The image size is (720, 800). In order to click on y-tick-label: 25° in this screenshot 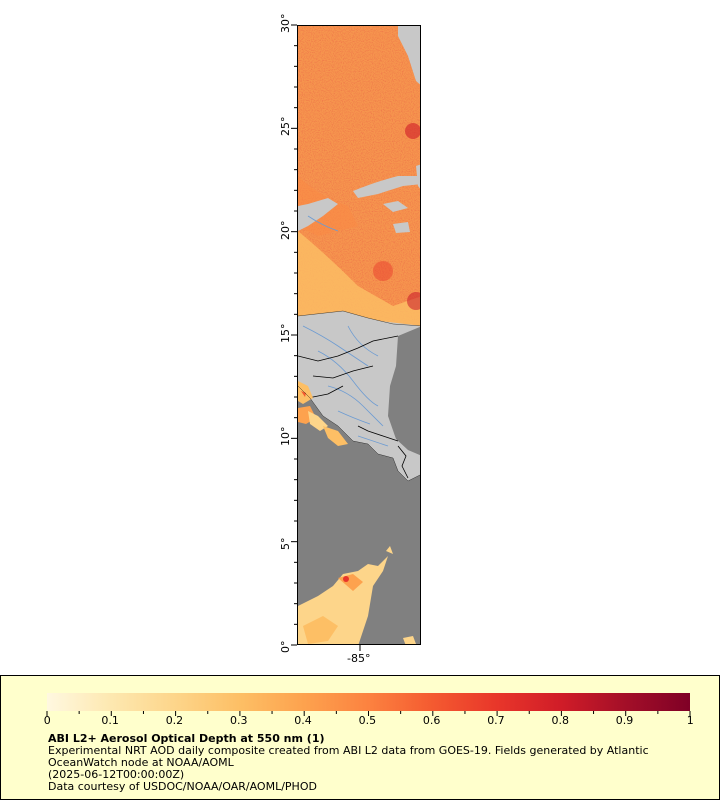, I will do `click(285, 126)`.